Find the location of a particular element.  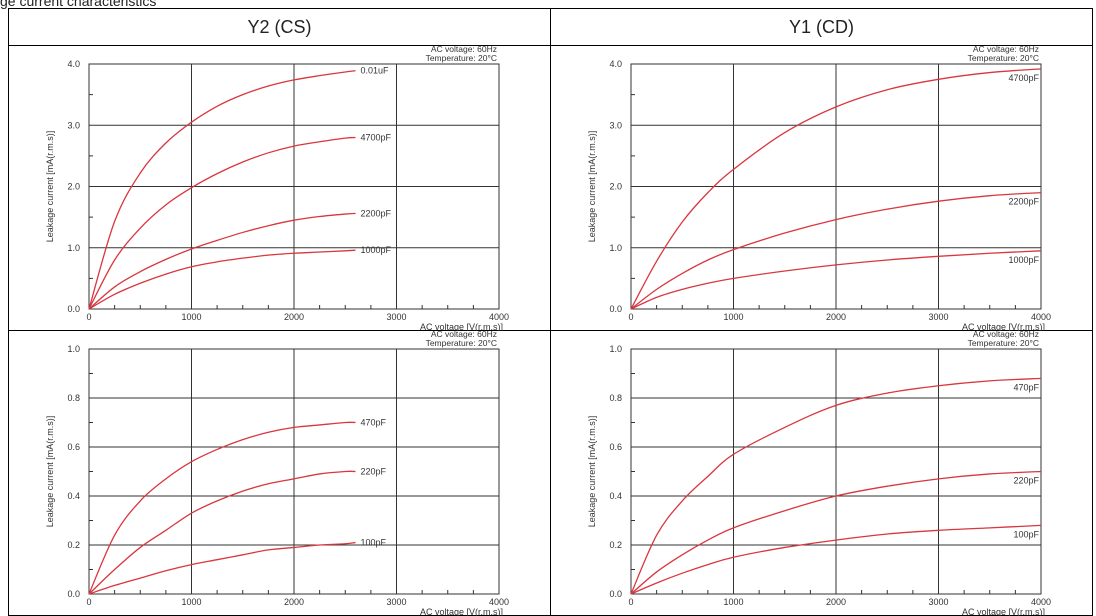

table-header-row: Y2 (CS) Y1 (CD) is located at coordinates (550, 27).